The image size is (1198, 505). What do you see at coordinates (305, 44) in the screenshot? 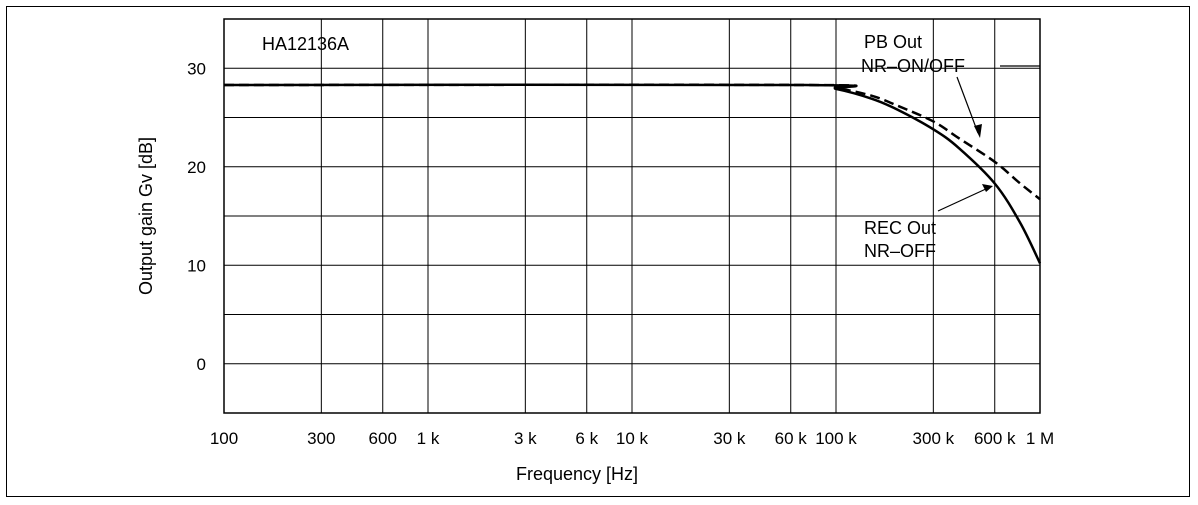
I see `device-label: HA12136A` at bounding box center [305, 44].